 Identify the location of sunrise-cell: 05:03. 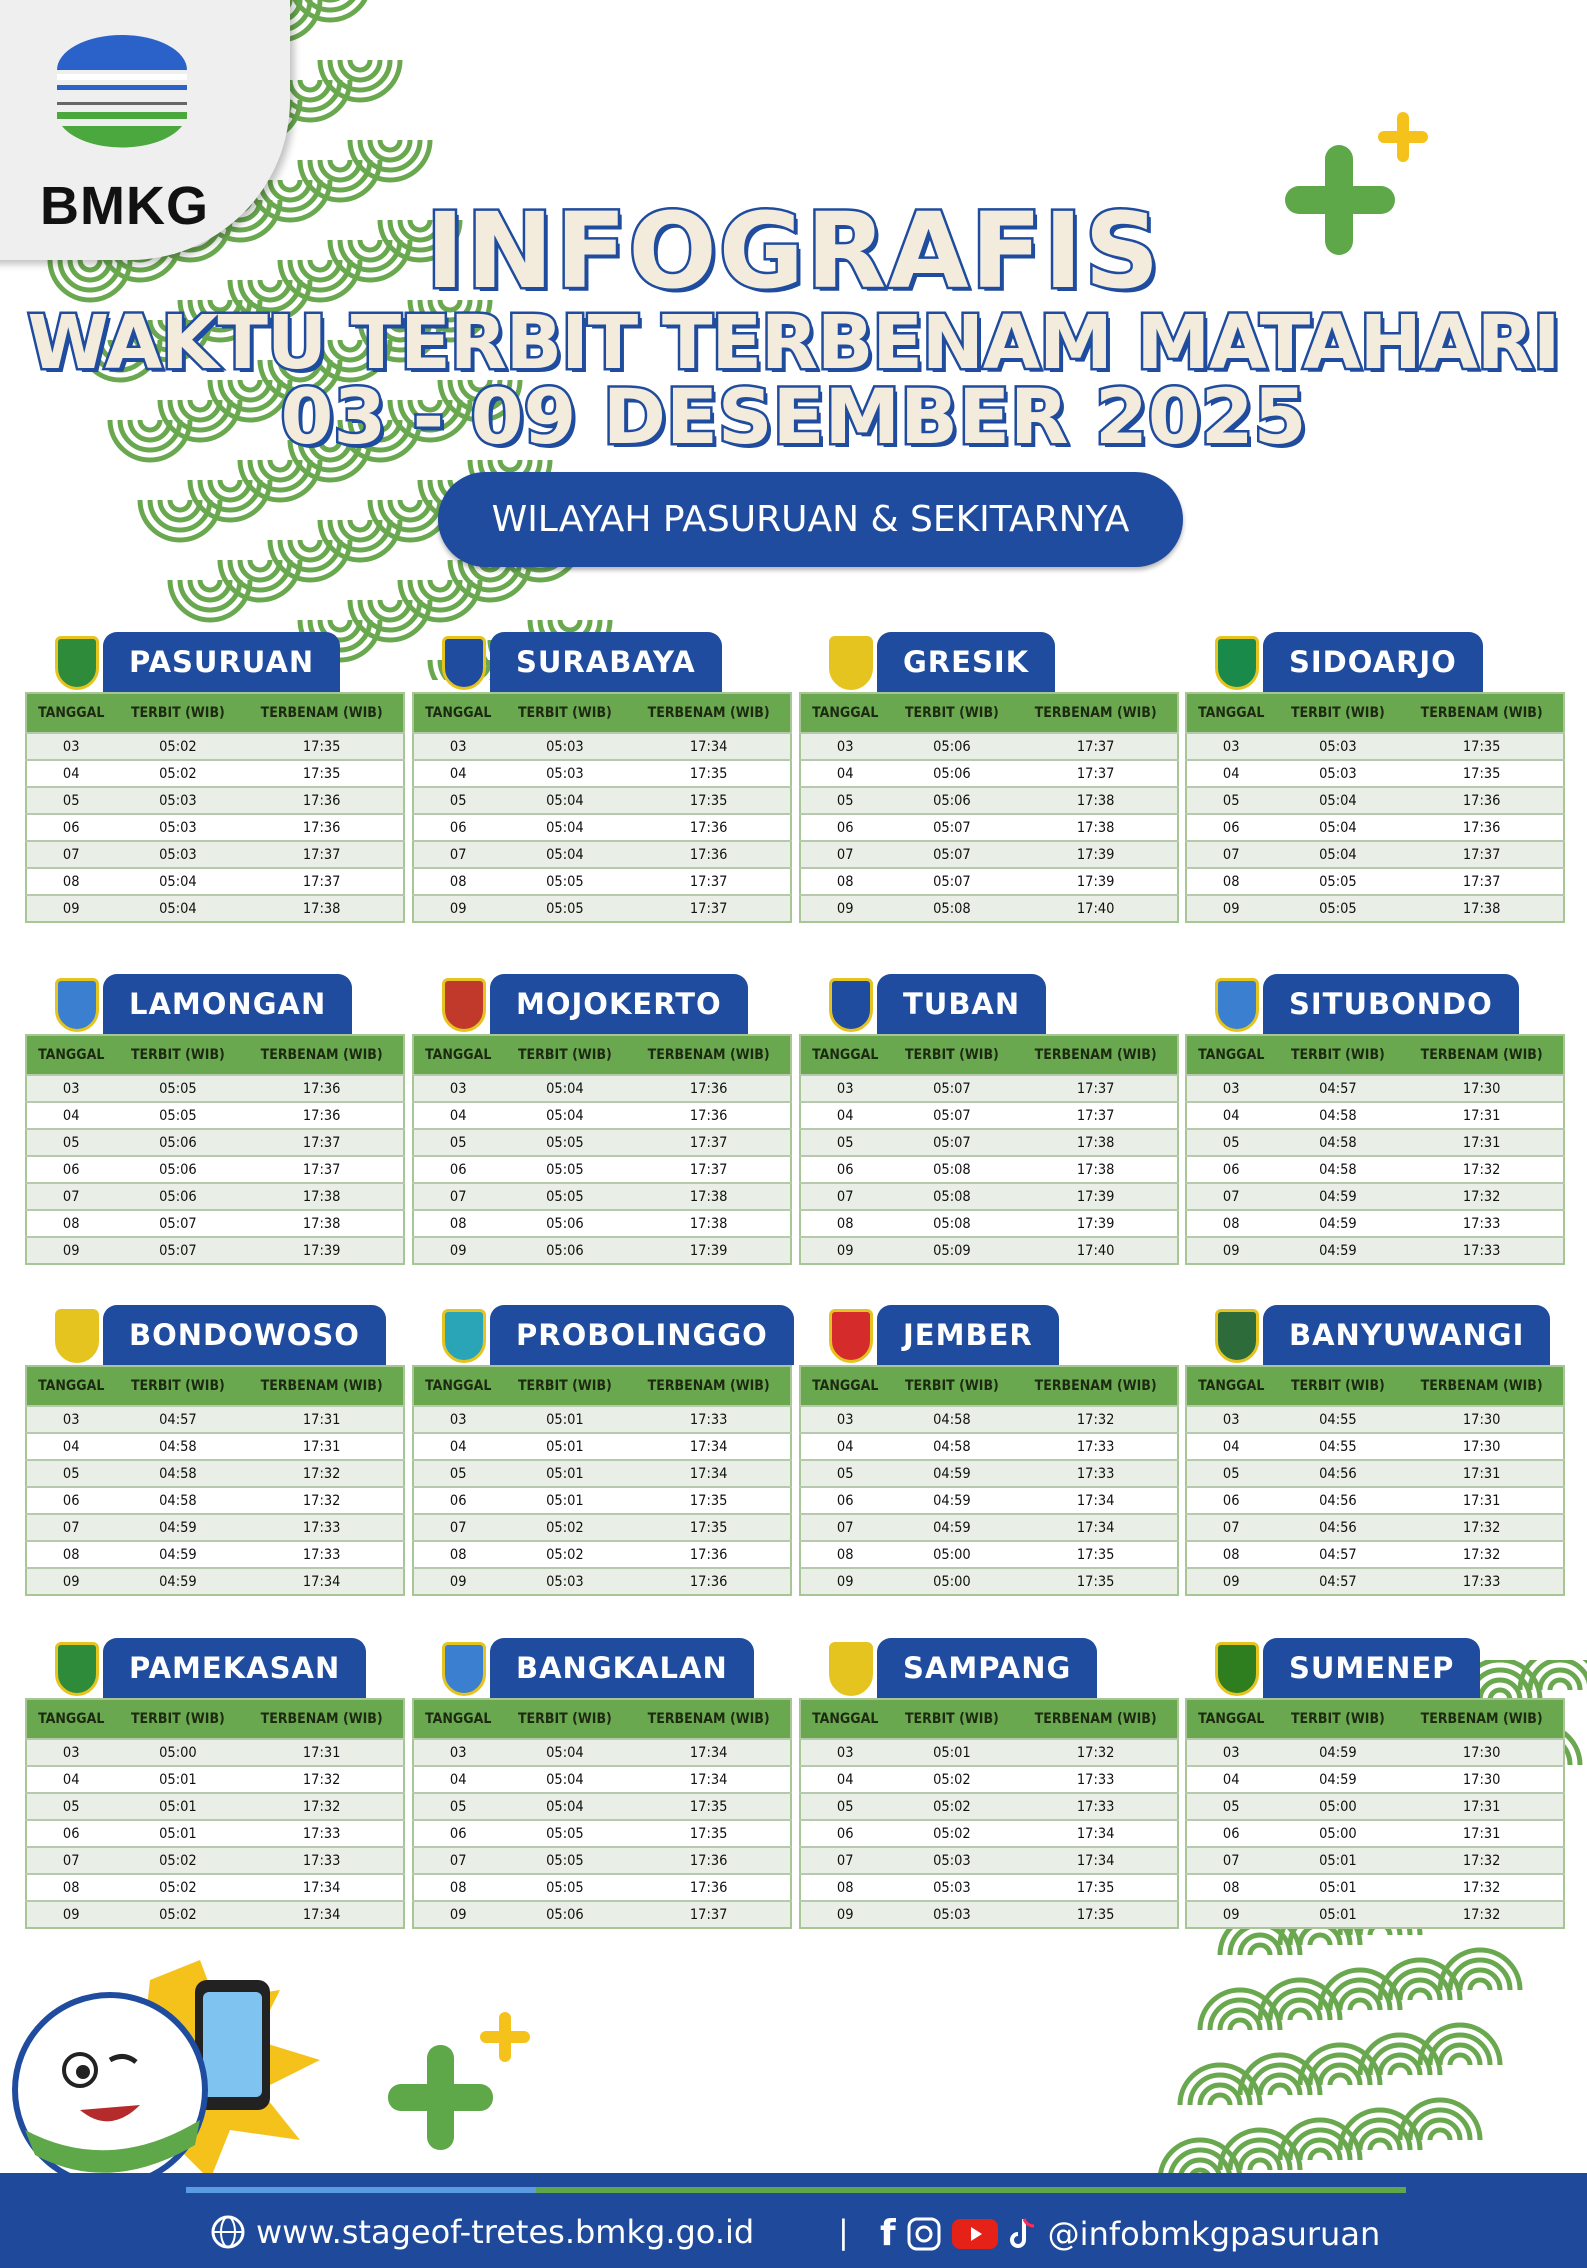
(565, 773).